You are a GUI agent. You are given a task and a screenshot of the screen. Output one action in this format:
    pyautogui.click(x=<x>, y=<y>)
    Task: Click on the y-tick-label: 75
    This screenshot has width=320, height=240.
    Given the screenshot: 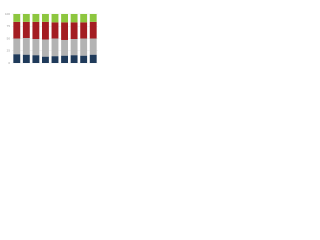 What is the action you would take?
    pyautogui.click(x=9, y=26)
    